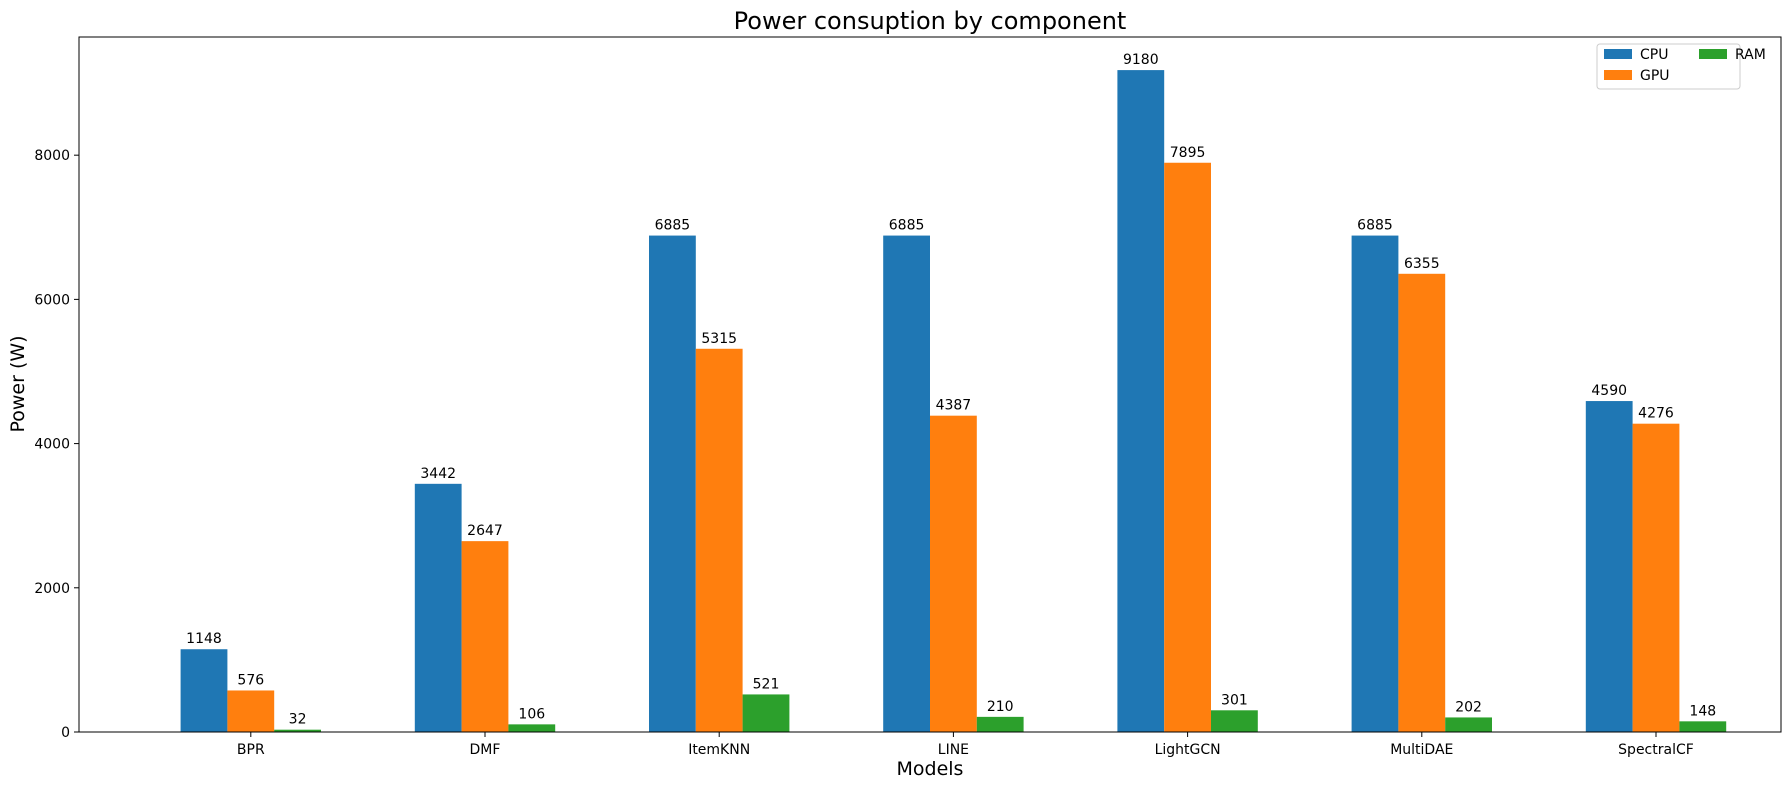  I want to click on bar-value-label: 210, so click(1000, 707).